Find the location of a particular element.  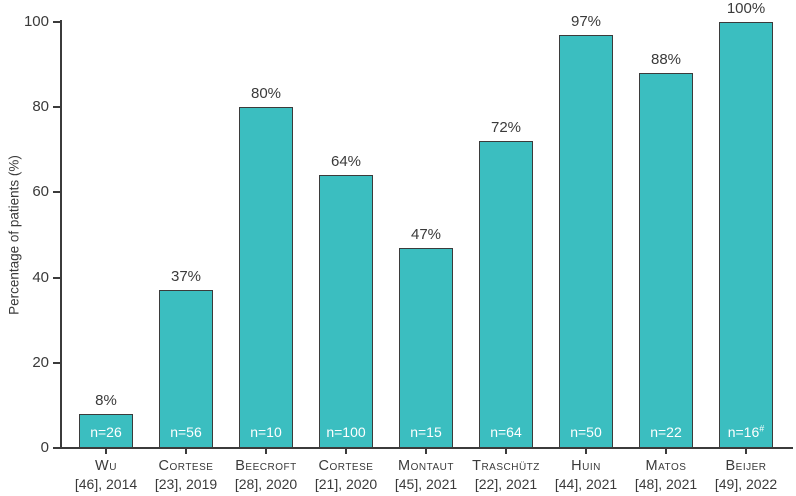

bar-n-label: n=26 is located at coordinates (106, 432).